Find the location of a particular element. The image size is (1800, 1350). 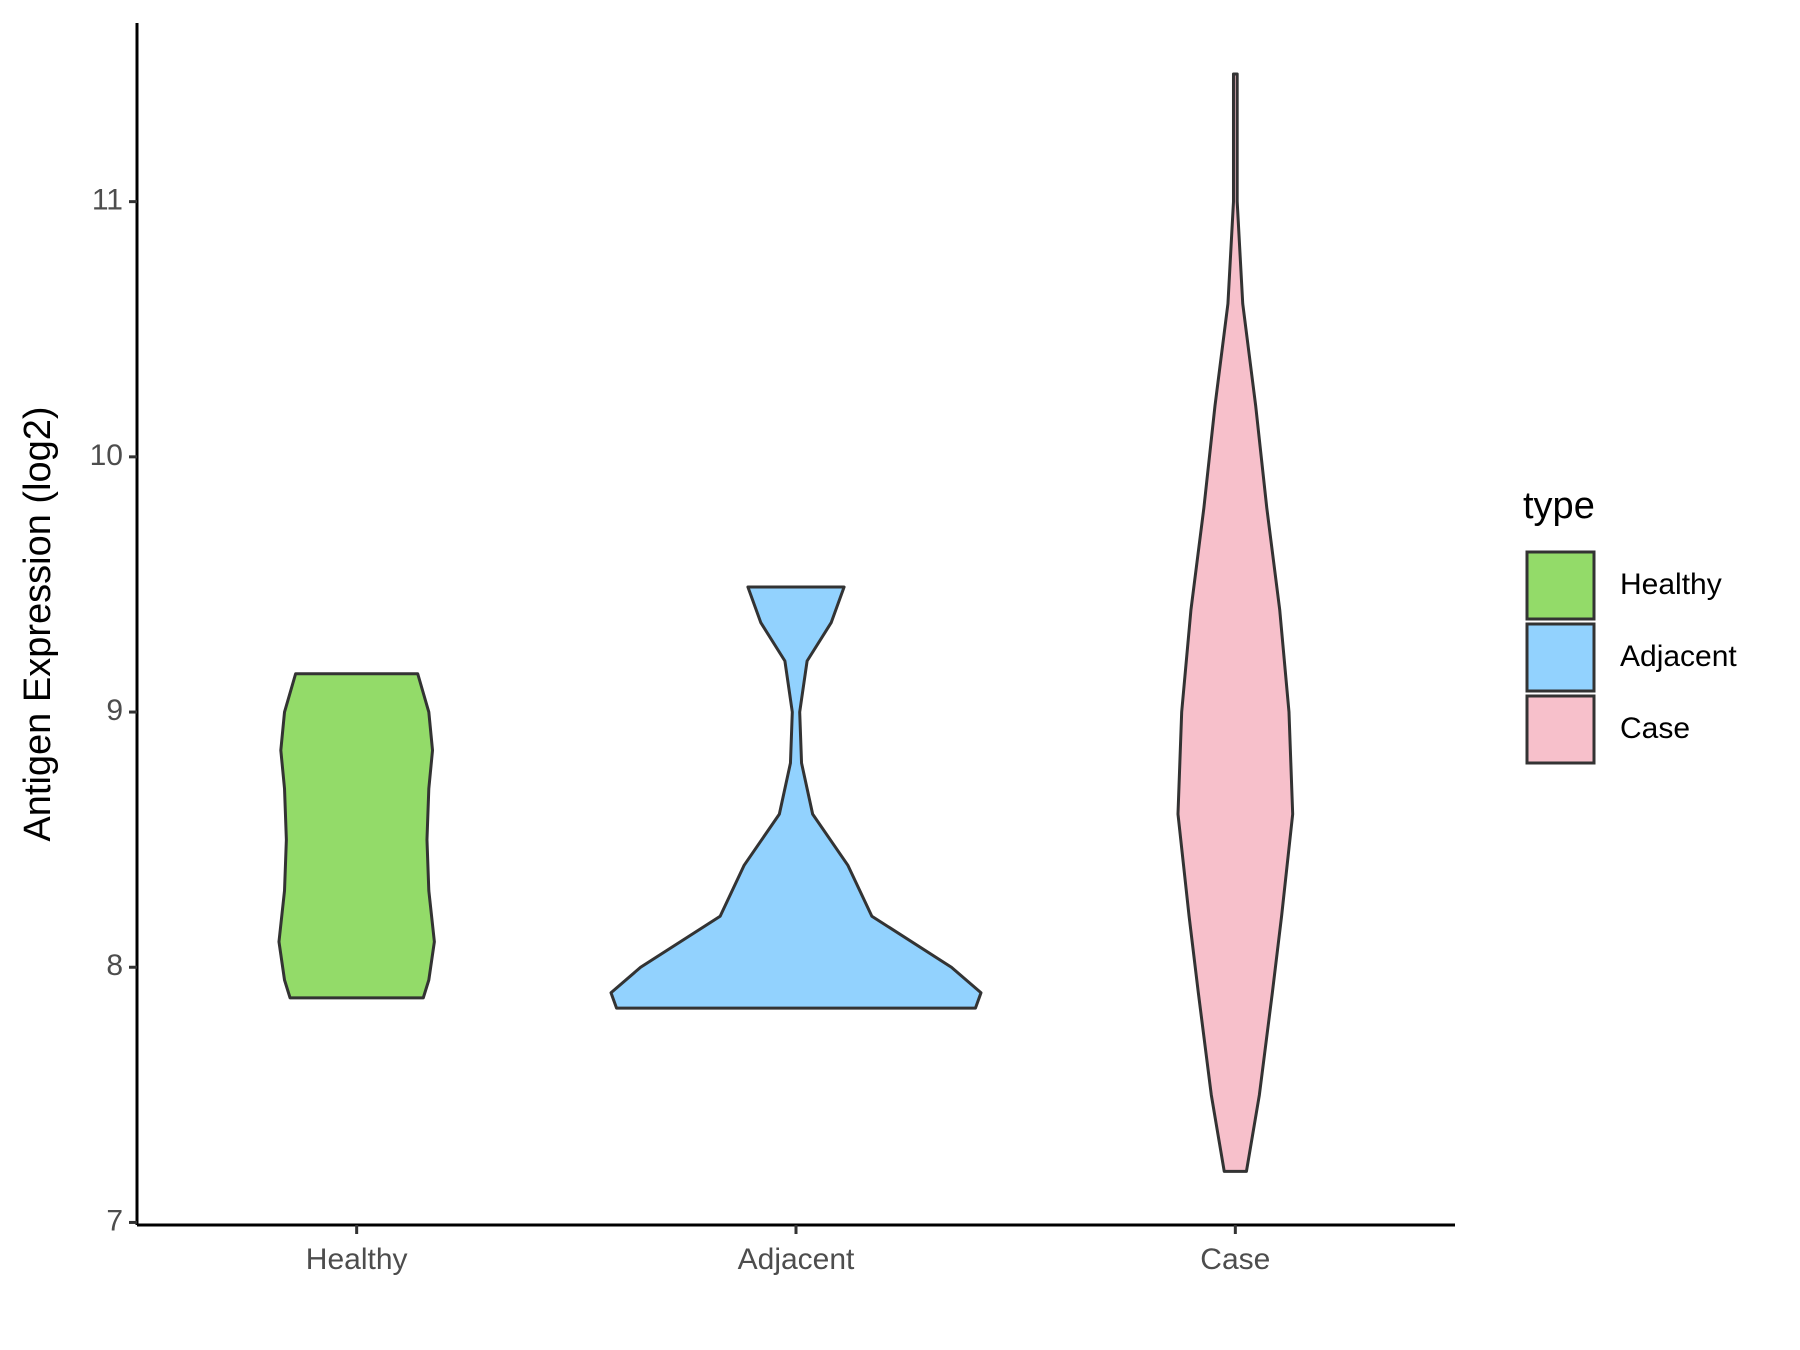

x-tick-label: Adjacent is located at coordinates (796, 1259).